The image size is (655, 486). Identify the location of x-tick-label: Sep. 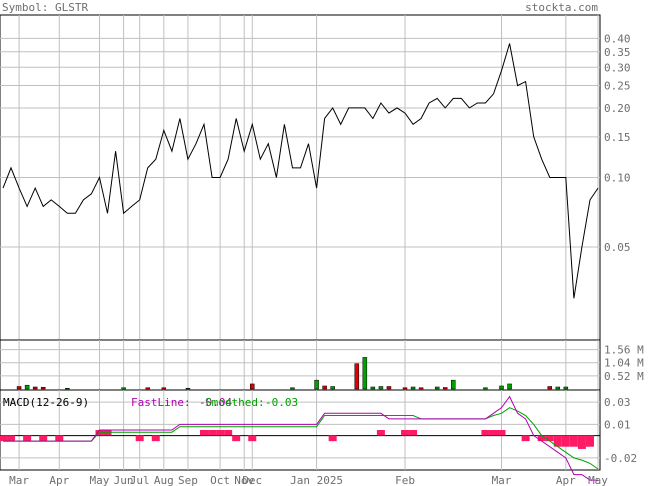
(188, 480).